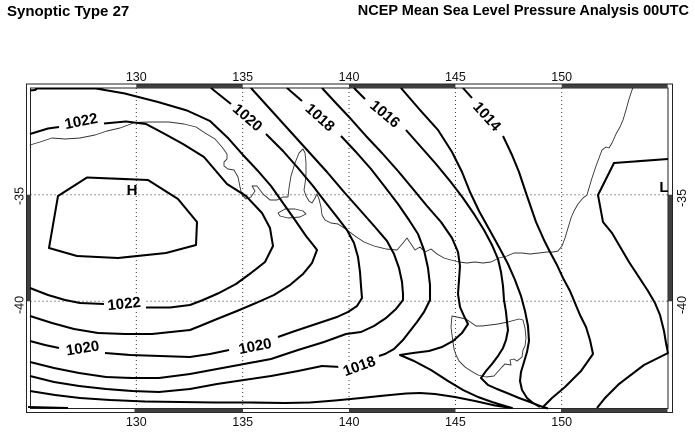 The image size is (695, 442). I want to click on svg-text: 1018, so click(359, 366).